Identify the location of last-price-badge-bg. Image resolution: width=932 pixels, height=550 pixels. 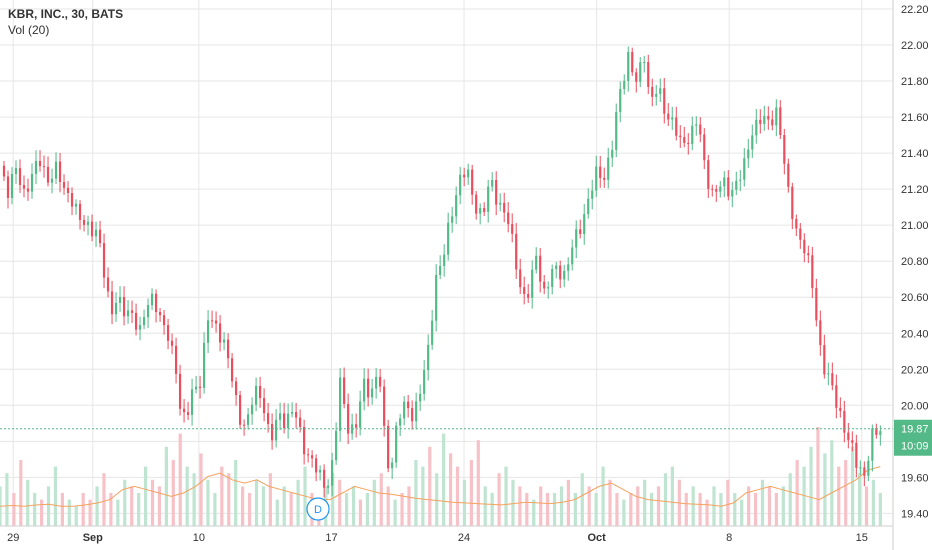
(913, 437).